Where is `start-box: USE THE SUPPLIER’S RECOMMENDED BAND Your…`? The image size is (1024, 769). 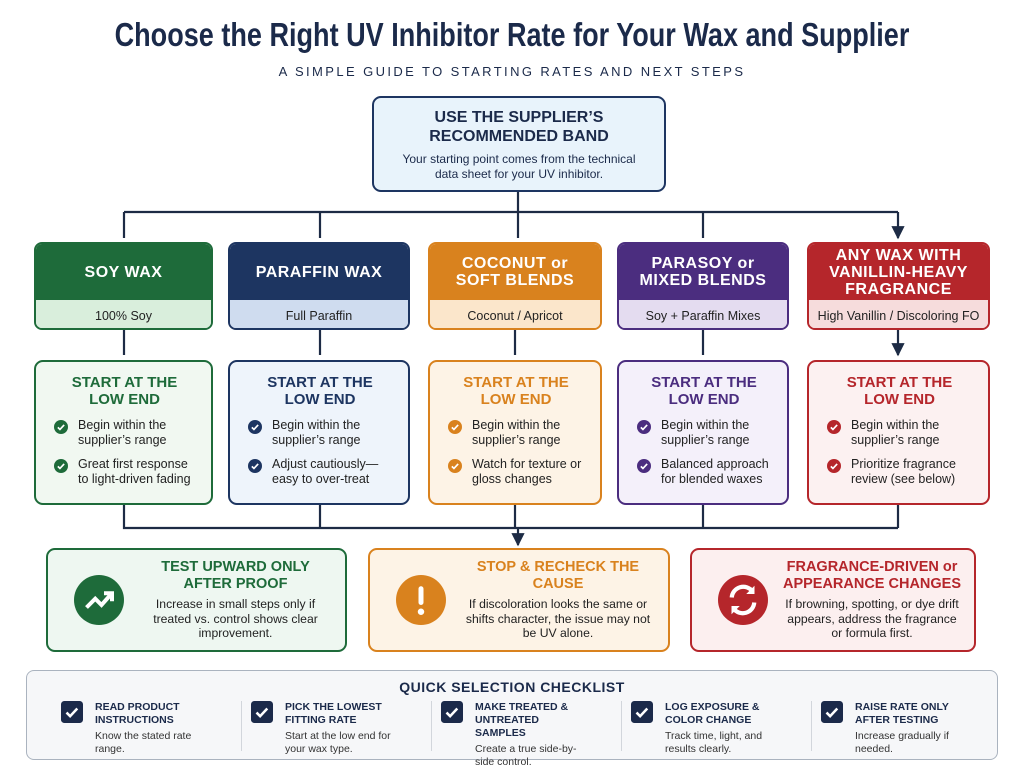
start-box: USE THE SUPPLIER’S RECOMMENDED BAND Your… is located at coordinates (519, 144).